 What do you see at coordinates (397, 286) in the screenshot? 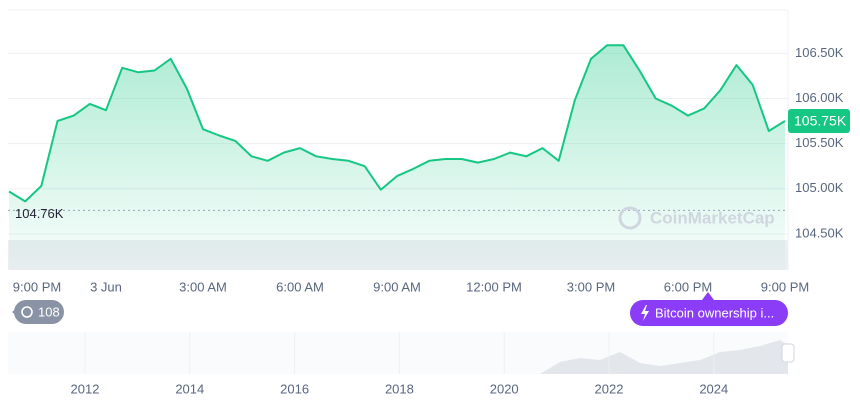
I see `x-tick-label: 9:00 AM` at bounding box center [397, 286].